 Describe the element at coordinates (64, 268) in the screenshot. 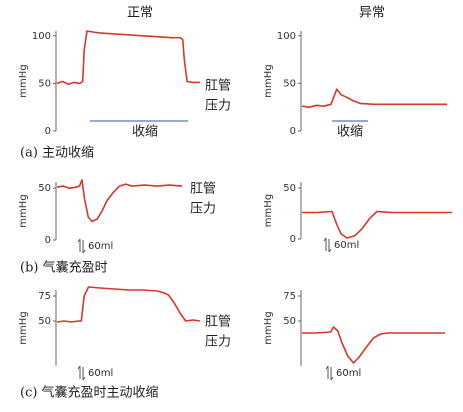

I see `panel-caption: (b) 气囊充盈时` at that location.